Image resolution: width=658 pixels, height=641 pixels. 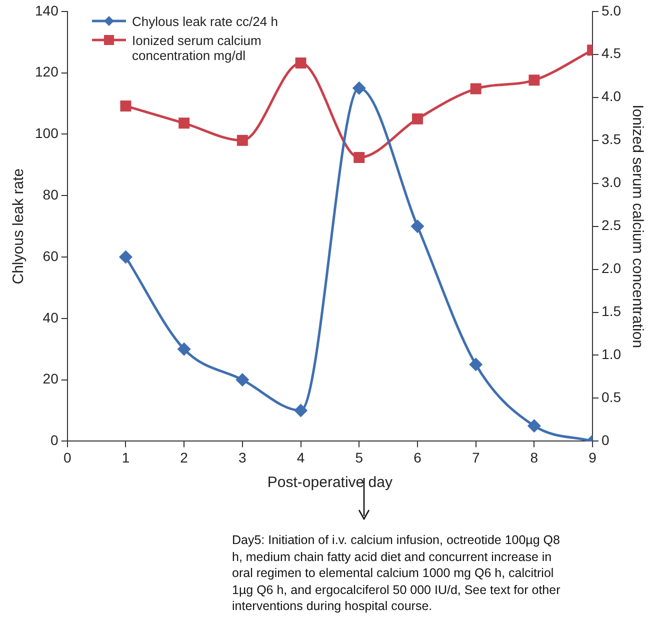 What do you see at coordinates (612, 225) in the screenshot?
I see `y2-tick-label: 2.5` at bounding box center [612, 225].